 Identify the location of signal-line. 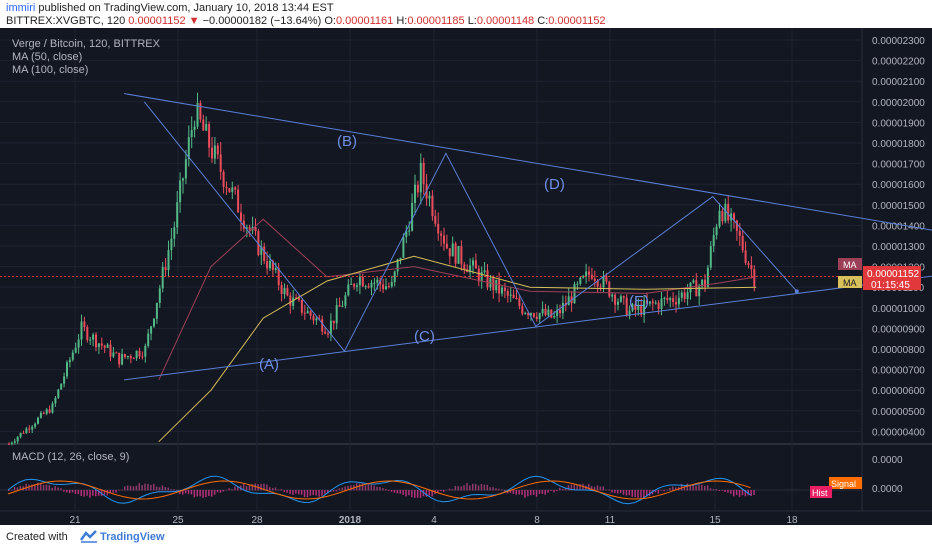
(379, 490).